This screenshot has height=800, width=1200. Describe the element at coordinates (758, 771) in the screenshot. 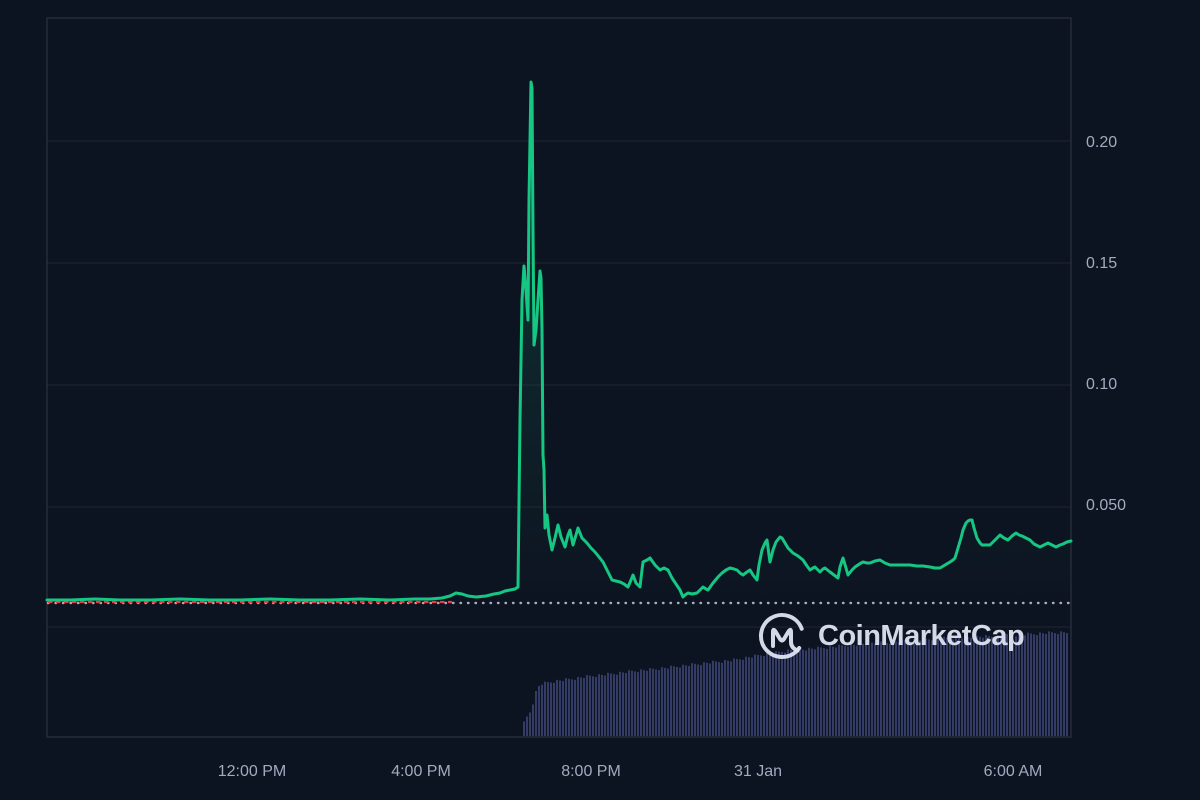

I see `x-tick-label: 31 Jan` at that location.